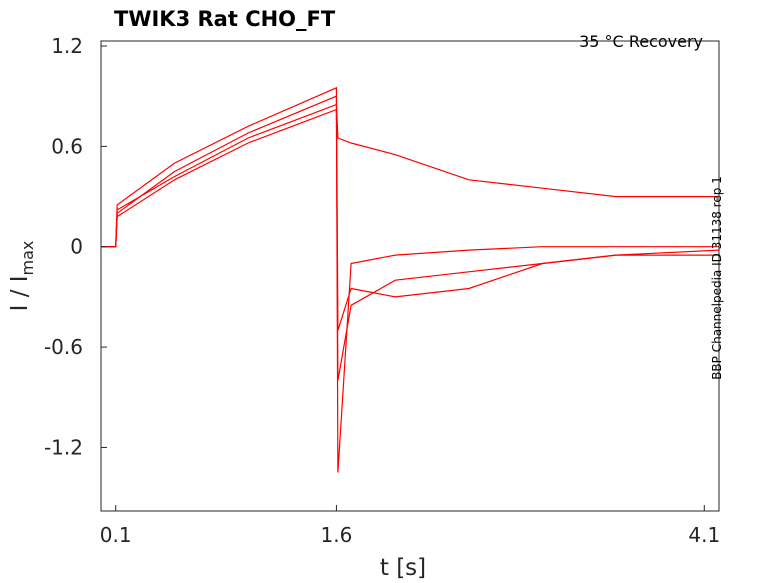 This screenshot has height=583, width=778. What do you see at coordinates (63, 347) in the screenshot?
I see `y-tick-label-4: -0.6` at bounding box center [63, 347].